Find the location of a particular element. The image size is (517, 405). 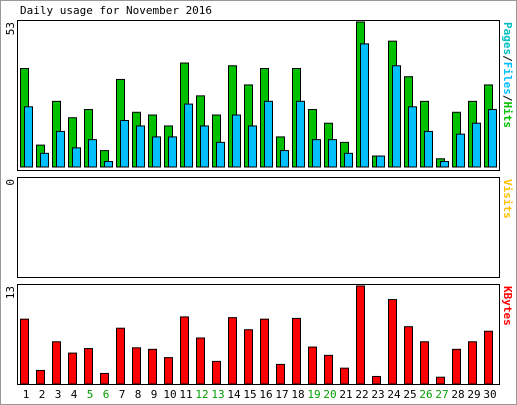

hits-legend: Pages/Files/Hits is located at coordinates (507, 75).